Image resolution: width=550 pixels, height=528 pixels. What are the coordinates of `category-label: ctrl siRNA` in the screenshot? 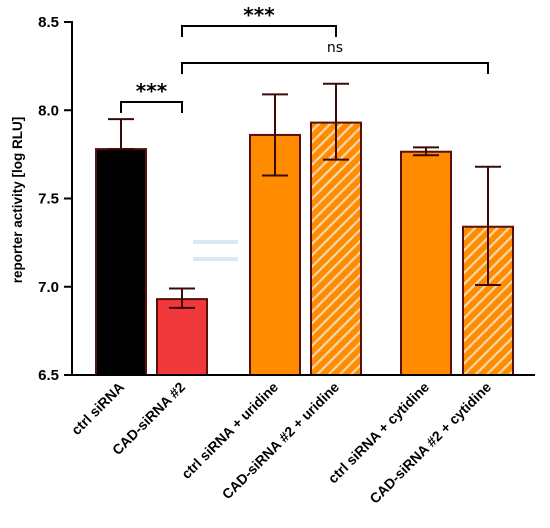 It's located at (97, 408).